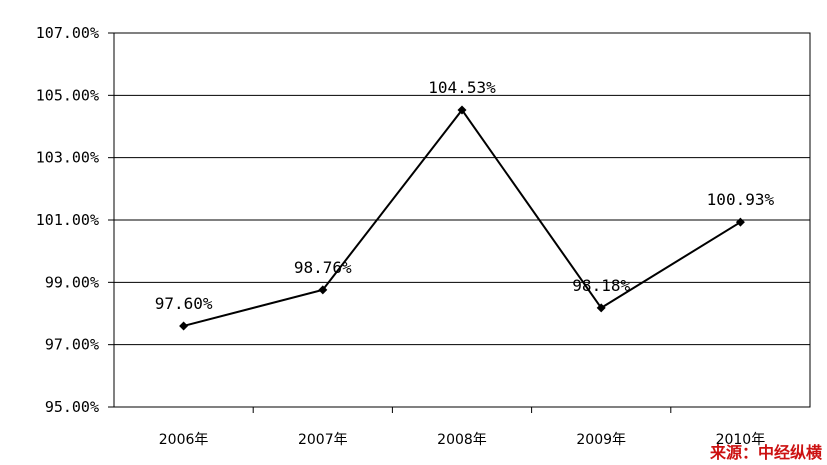 This screenshot has height=465, width=827. Describe the element at coordinates (67, 158) in the screenshot. I see `y-tick-label: 103.00%` at that location.